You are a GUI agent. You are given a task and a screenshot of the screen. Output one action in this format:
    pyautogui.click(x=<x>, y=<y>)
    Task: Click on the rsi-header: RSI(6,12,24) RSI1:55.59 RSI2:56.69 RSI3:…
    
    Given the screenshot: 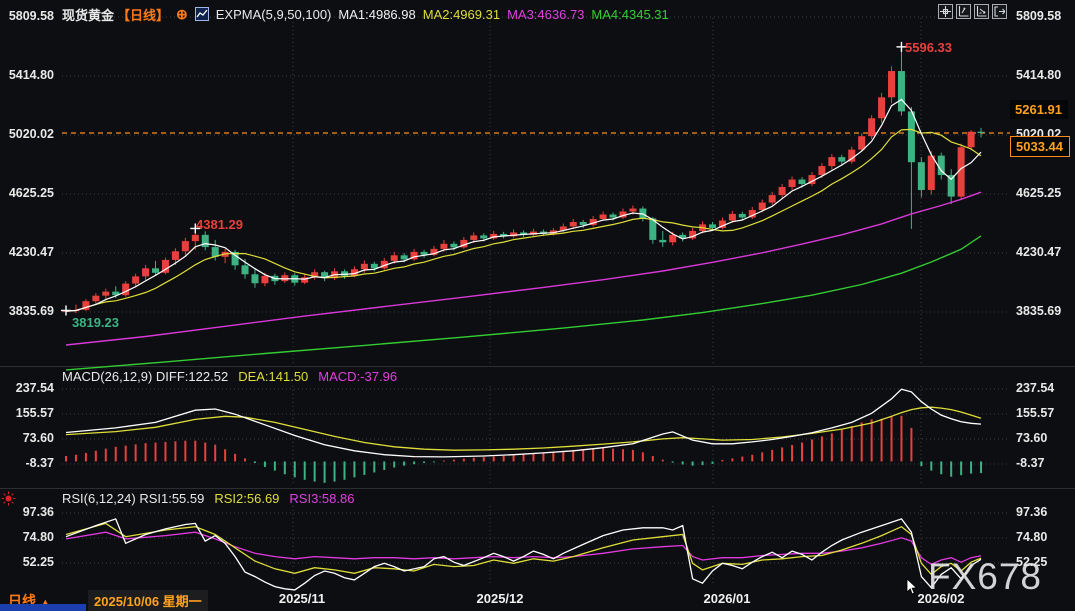 What is the action you would take?
    pyautogui.click(x=208, y=498)
    